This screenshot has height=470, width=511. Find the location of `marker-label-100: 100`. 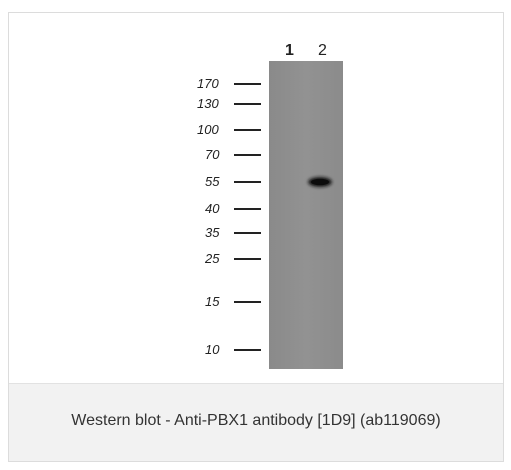

marker-label-100: 100 is located at coordinates (208, 129).